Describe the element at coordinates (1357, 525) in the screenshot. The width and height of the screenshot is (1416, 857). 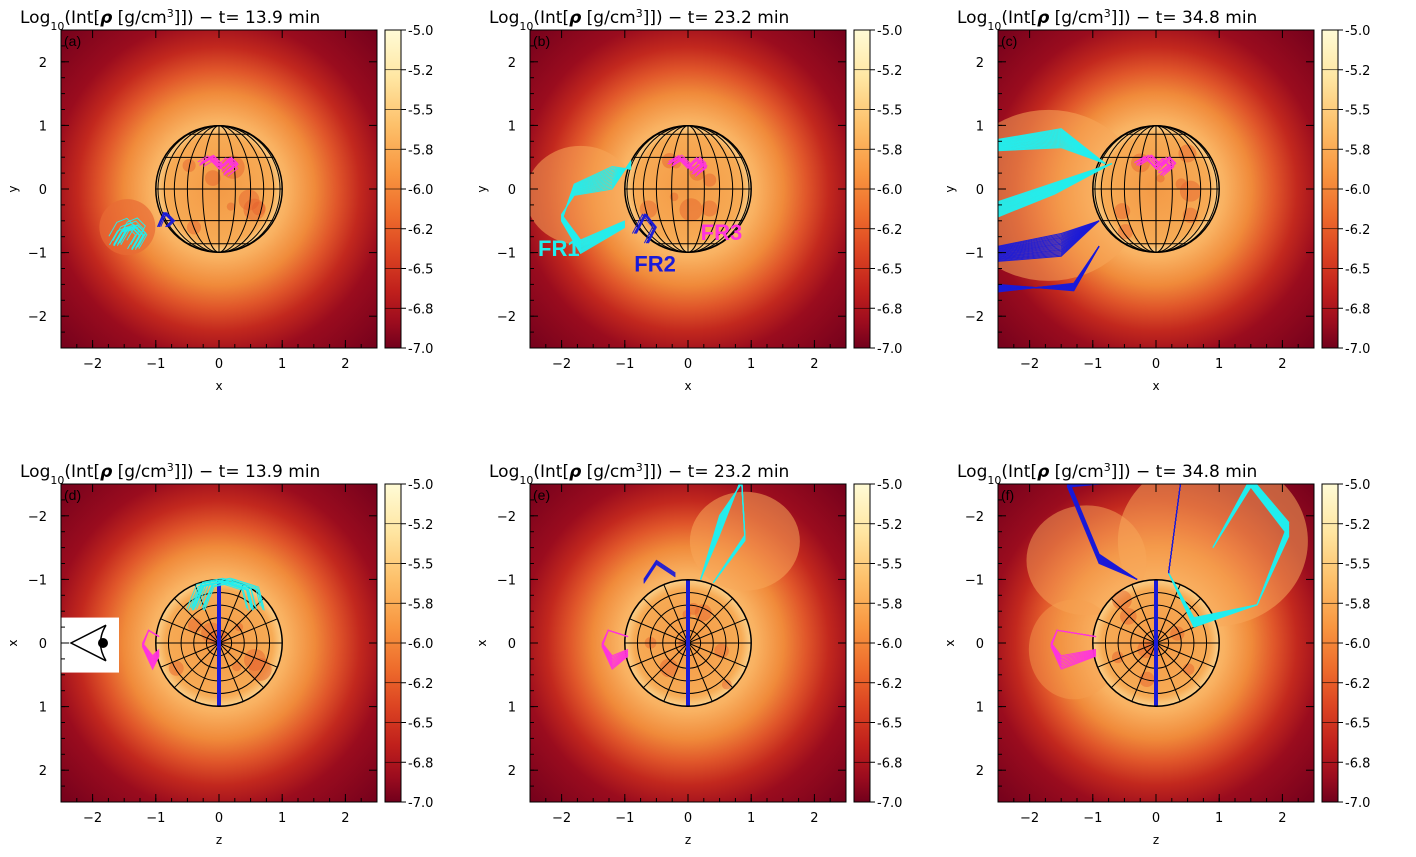
I see `colorbar-tick-label: -5.2` at that location.